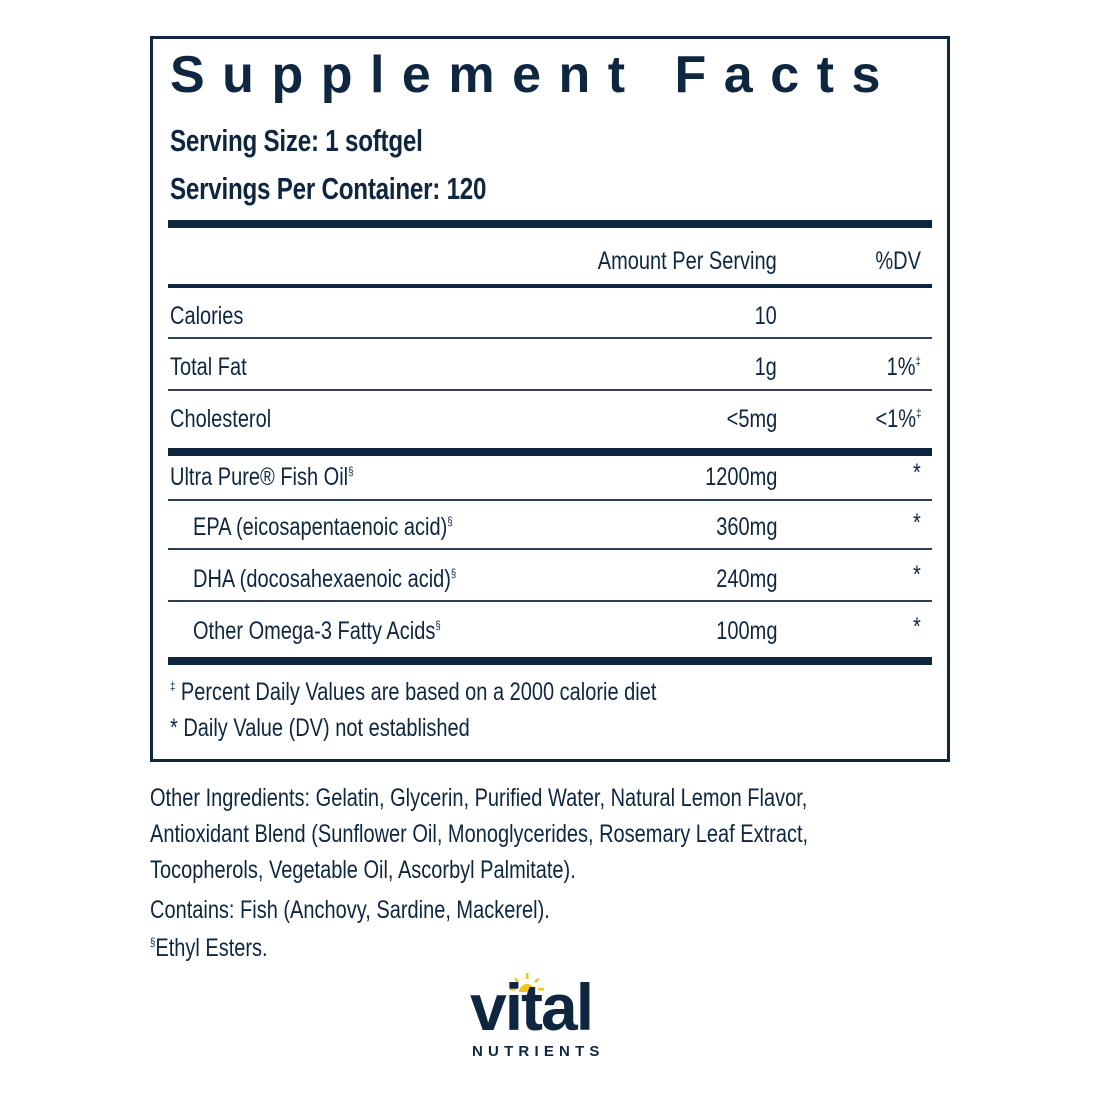 The width and height of the screenshot is (1100, 1100). What do you see at coordinates (207, 316) in the screenshot?
I see `row-name: Calories` at bounding box center [207, 316].